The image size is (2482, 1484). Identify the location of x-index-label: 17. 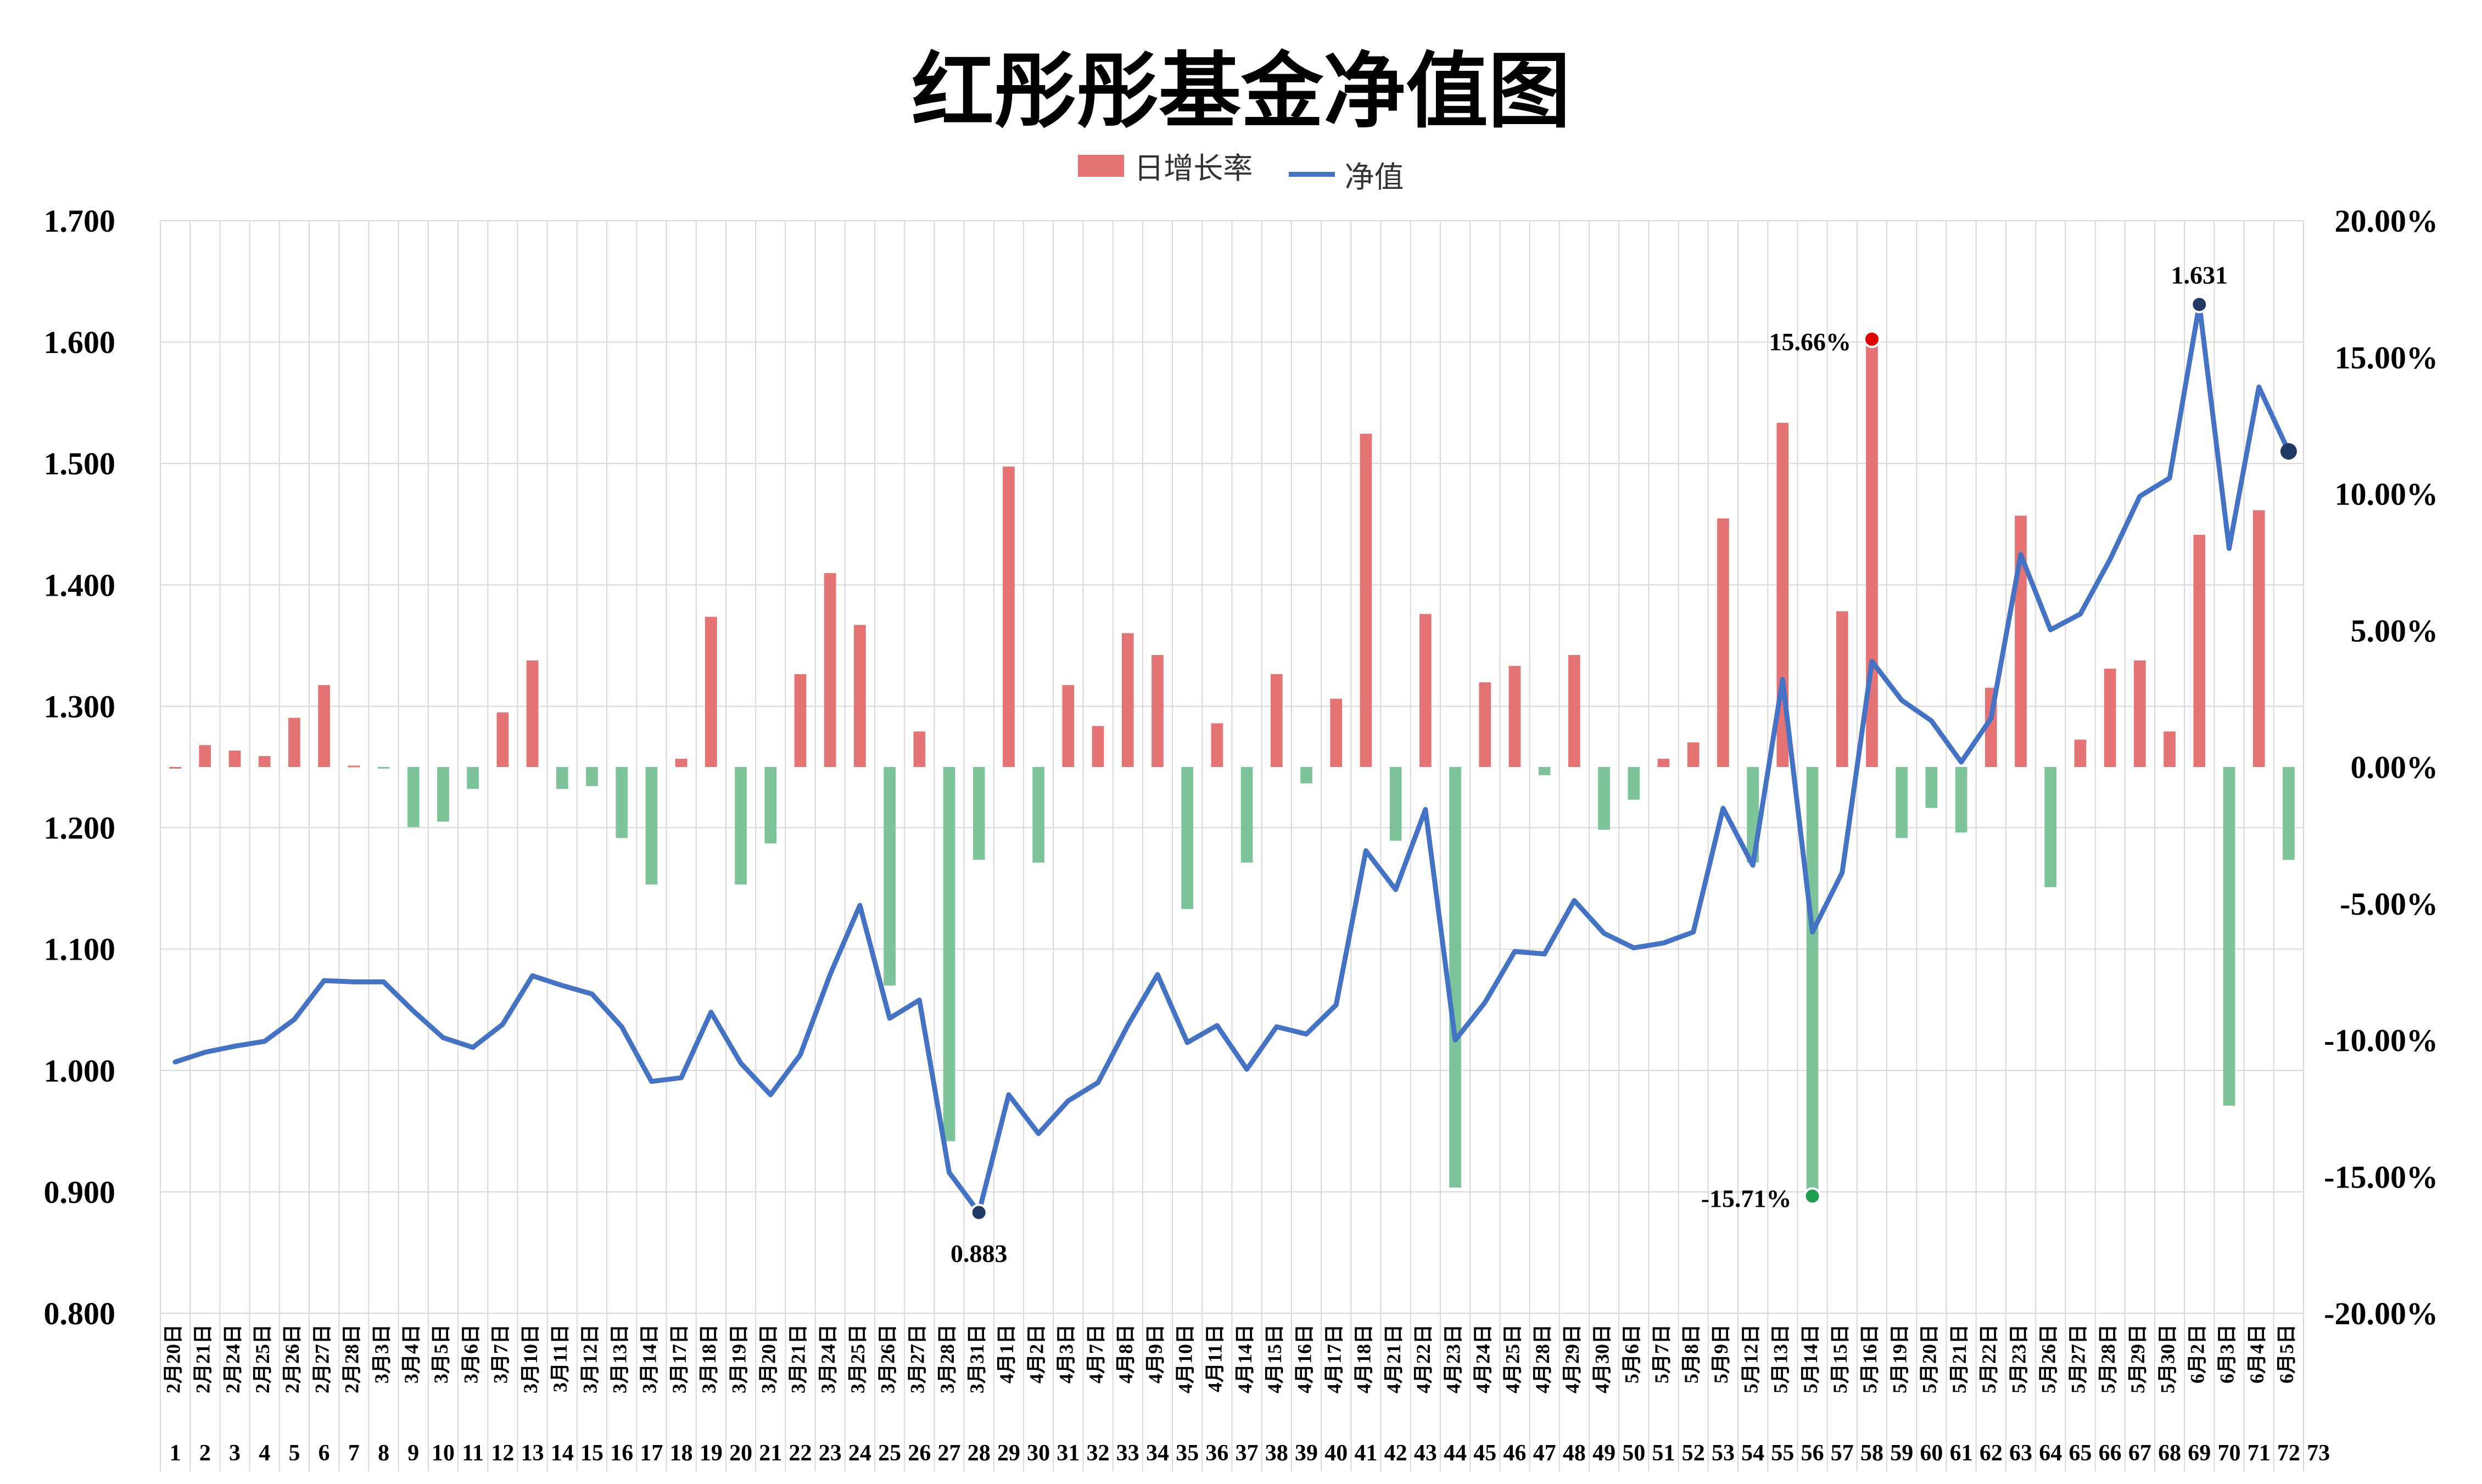
(651, 1453).